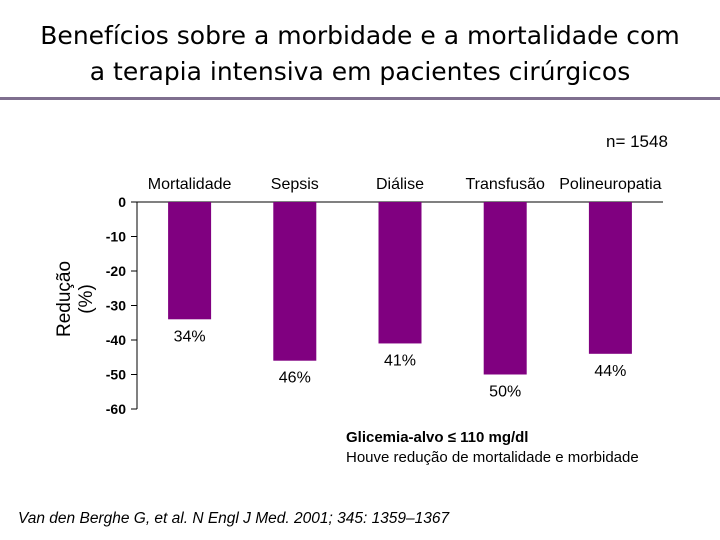 The height and width of the screenshot is (540, 720). What do you see at coordinates (116, 340) in the screenshot?
I see `y-tick-label: -40` at bounding box center [116, 340].